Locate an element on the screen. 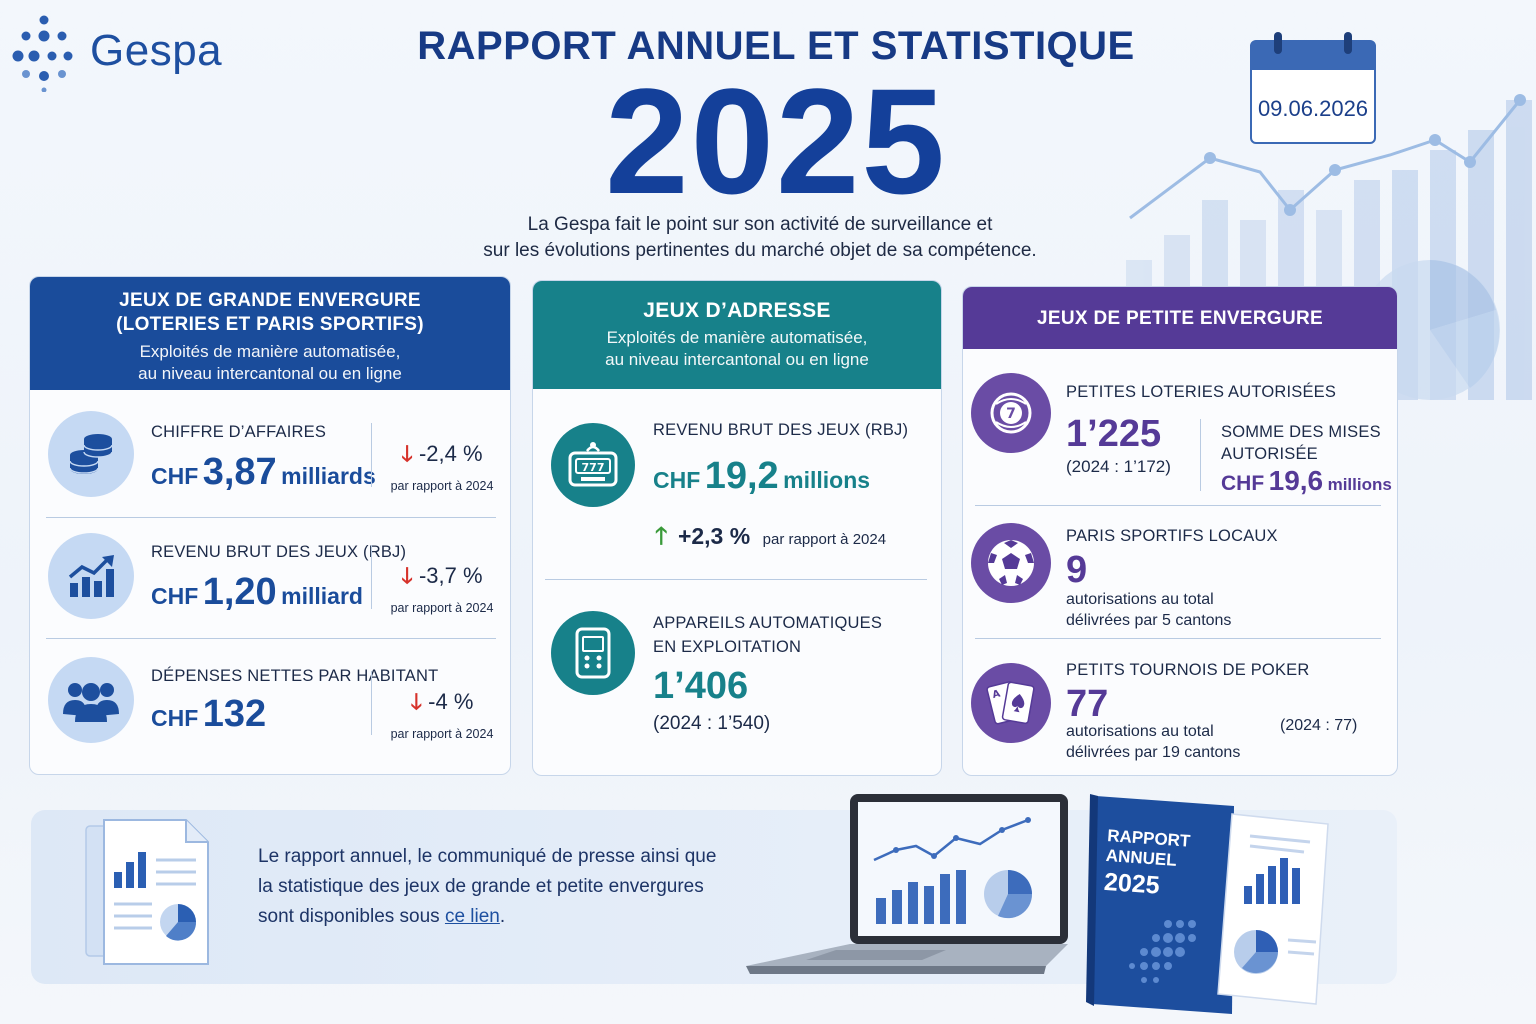  skill-rbj-currency: CHF is located at coordinates (677, 480).